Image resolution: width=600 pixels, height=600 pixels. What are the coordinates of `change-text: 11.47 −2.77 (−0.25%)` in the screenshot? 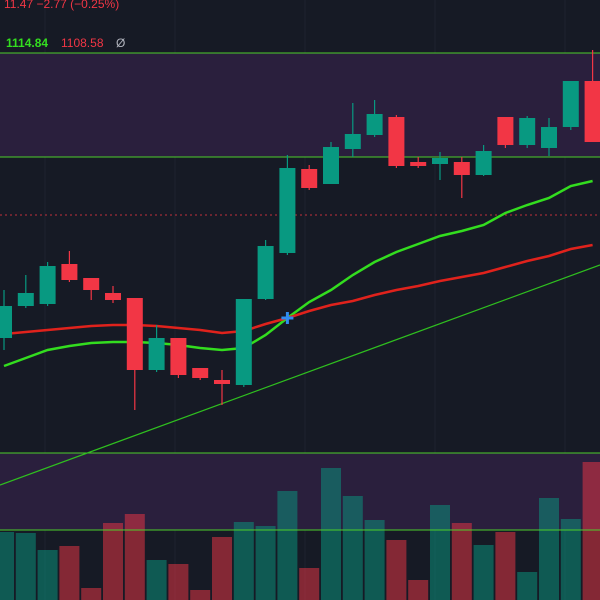 It's located at (61, 5).